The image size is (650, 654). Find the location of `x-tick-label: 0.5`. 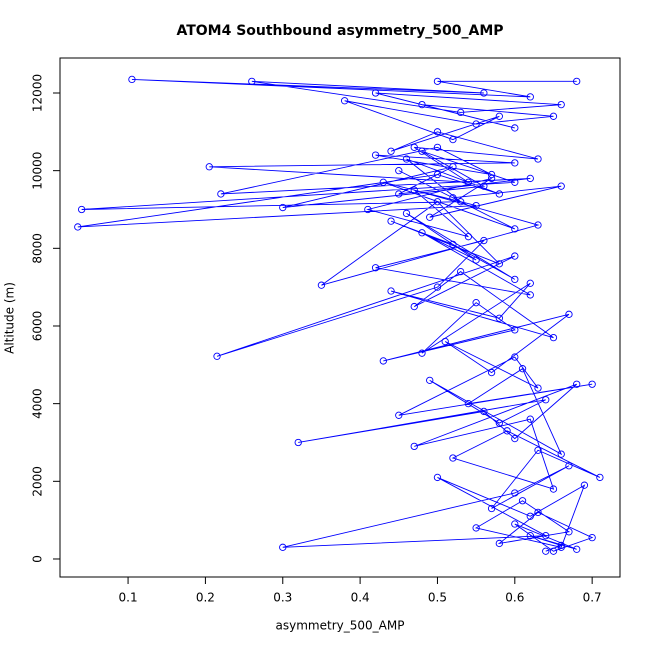

x-tick-label: 0.5 is located at coordinates (437, 598).